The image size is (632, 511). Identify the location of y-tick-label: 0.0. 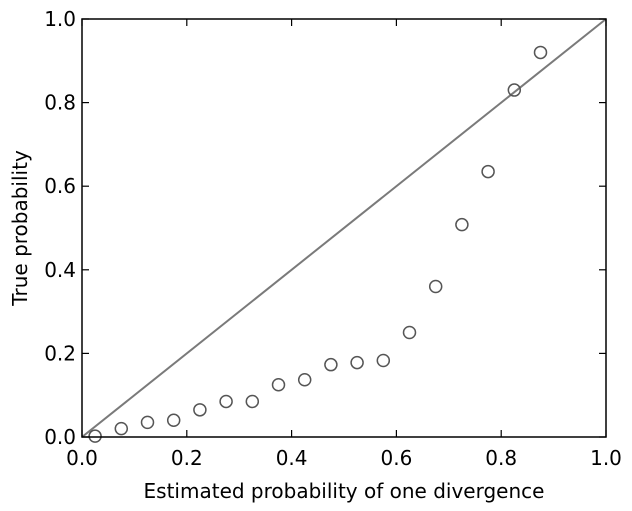
(60, 437).